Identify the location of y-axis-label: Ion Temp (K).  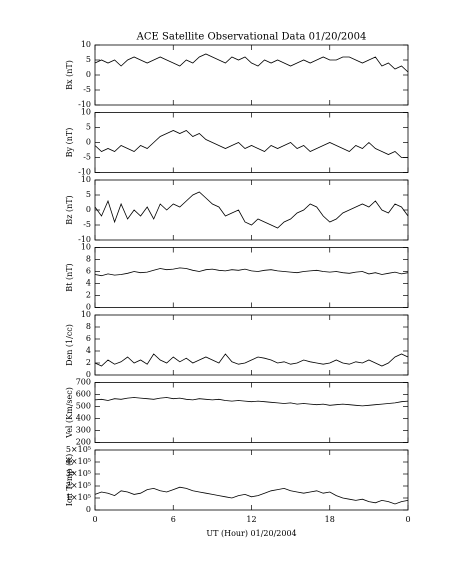
(69, 480).